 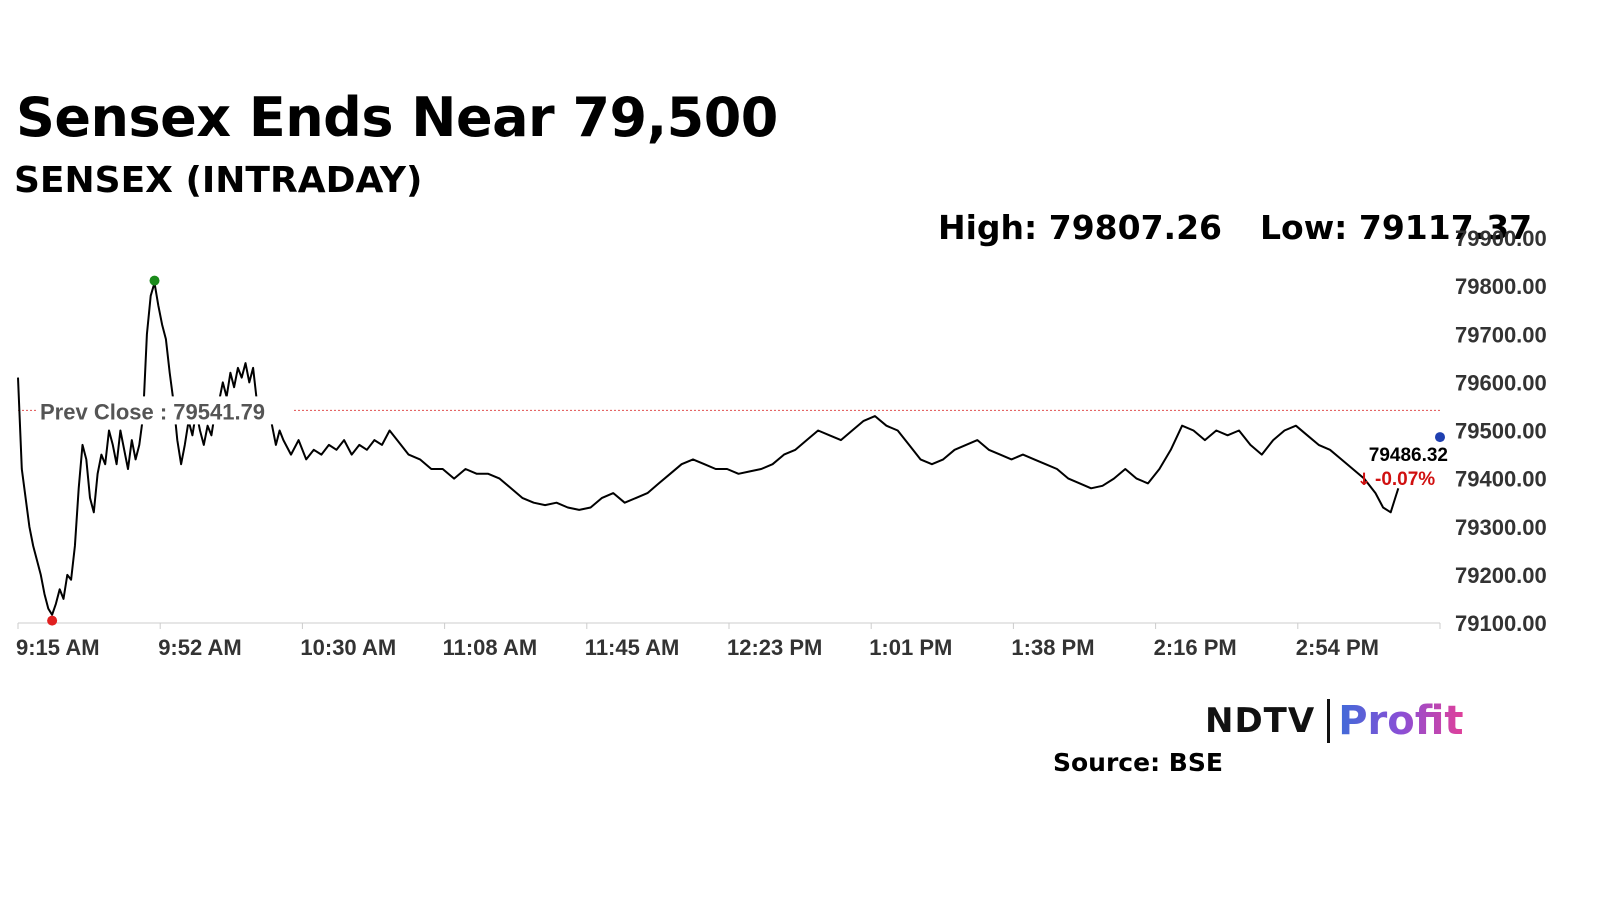 What do you see at coordinates (1501, 623) in the screenshot?
I see `y-tick-label: 79100.00` at bounding box center [1501, 623].